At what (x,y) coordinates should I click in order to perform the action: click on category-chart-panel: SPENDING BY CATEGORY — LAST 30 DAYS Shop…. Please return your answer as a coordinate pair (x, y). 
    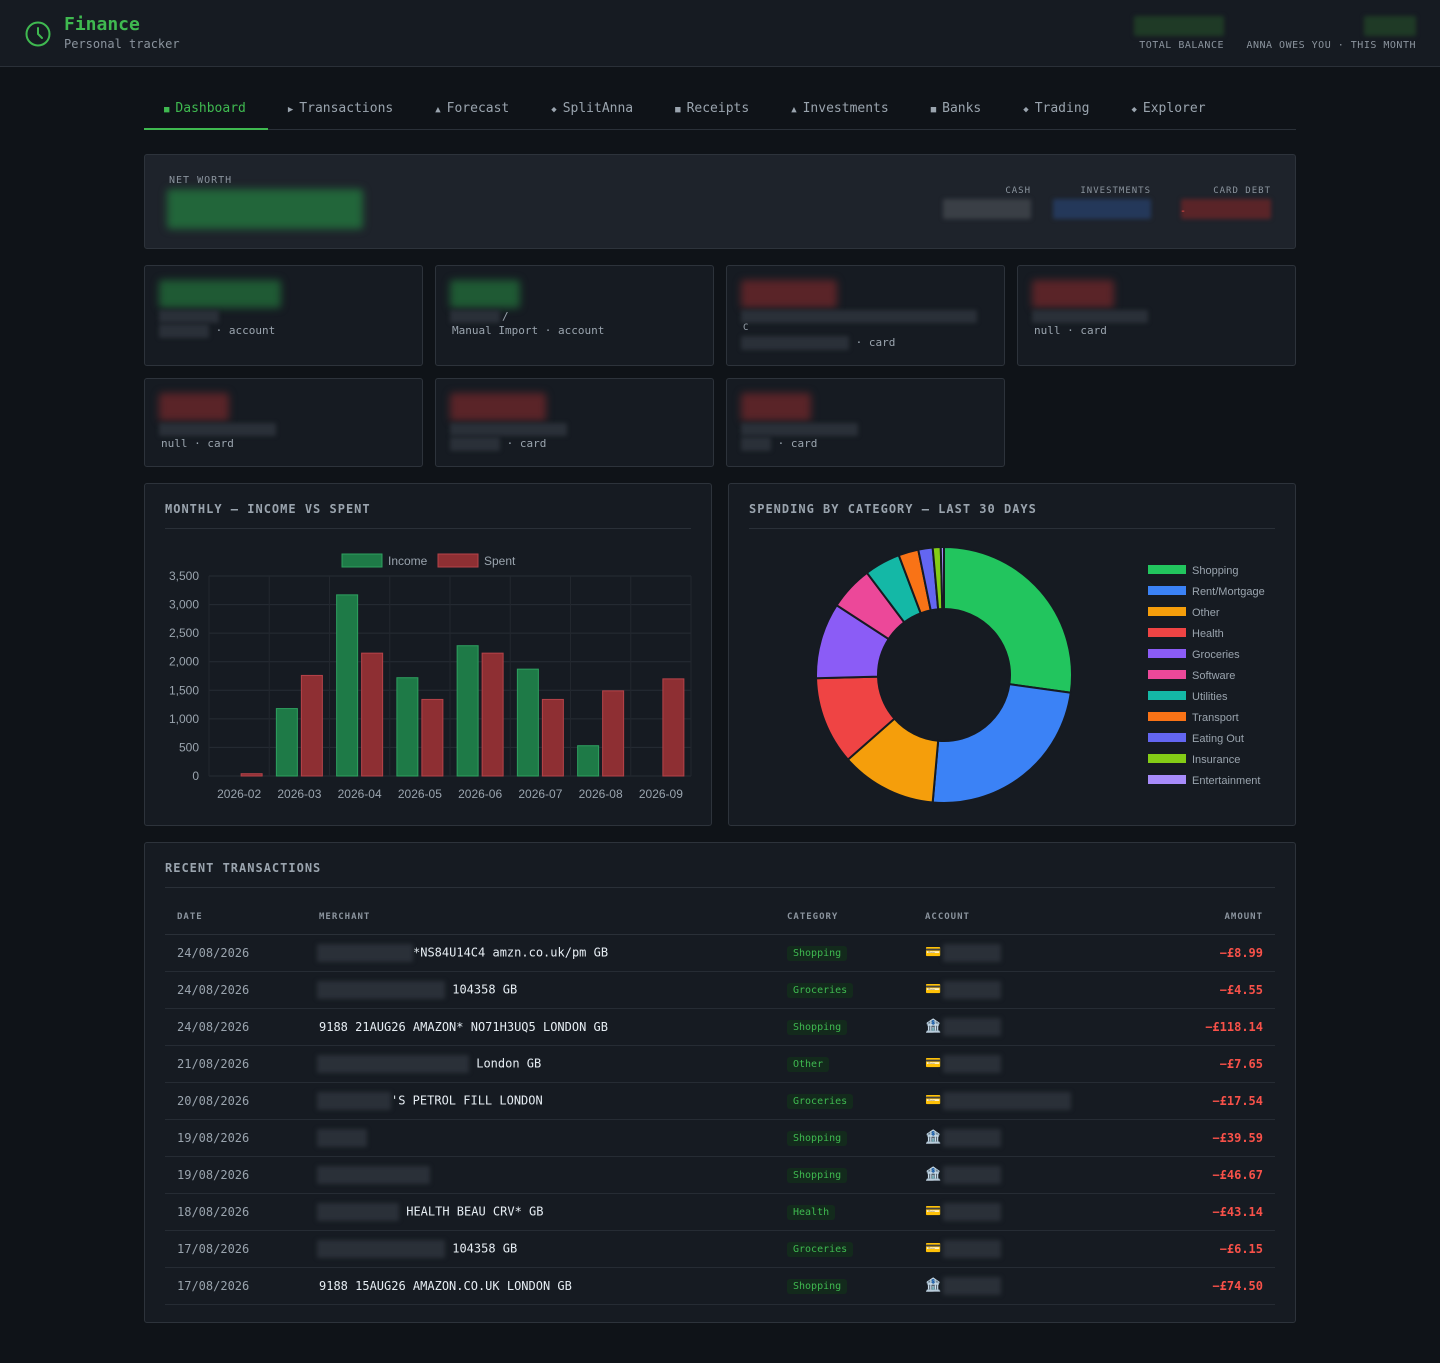
    Looking at the image, I should click on (1012, 654).